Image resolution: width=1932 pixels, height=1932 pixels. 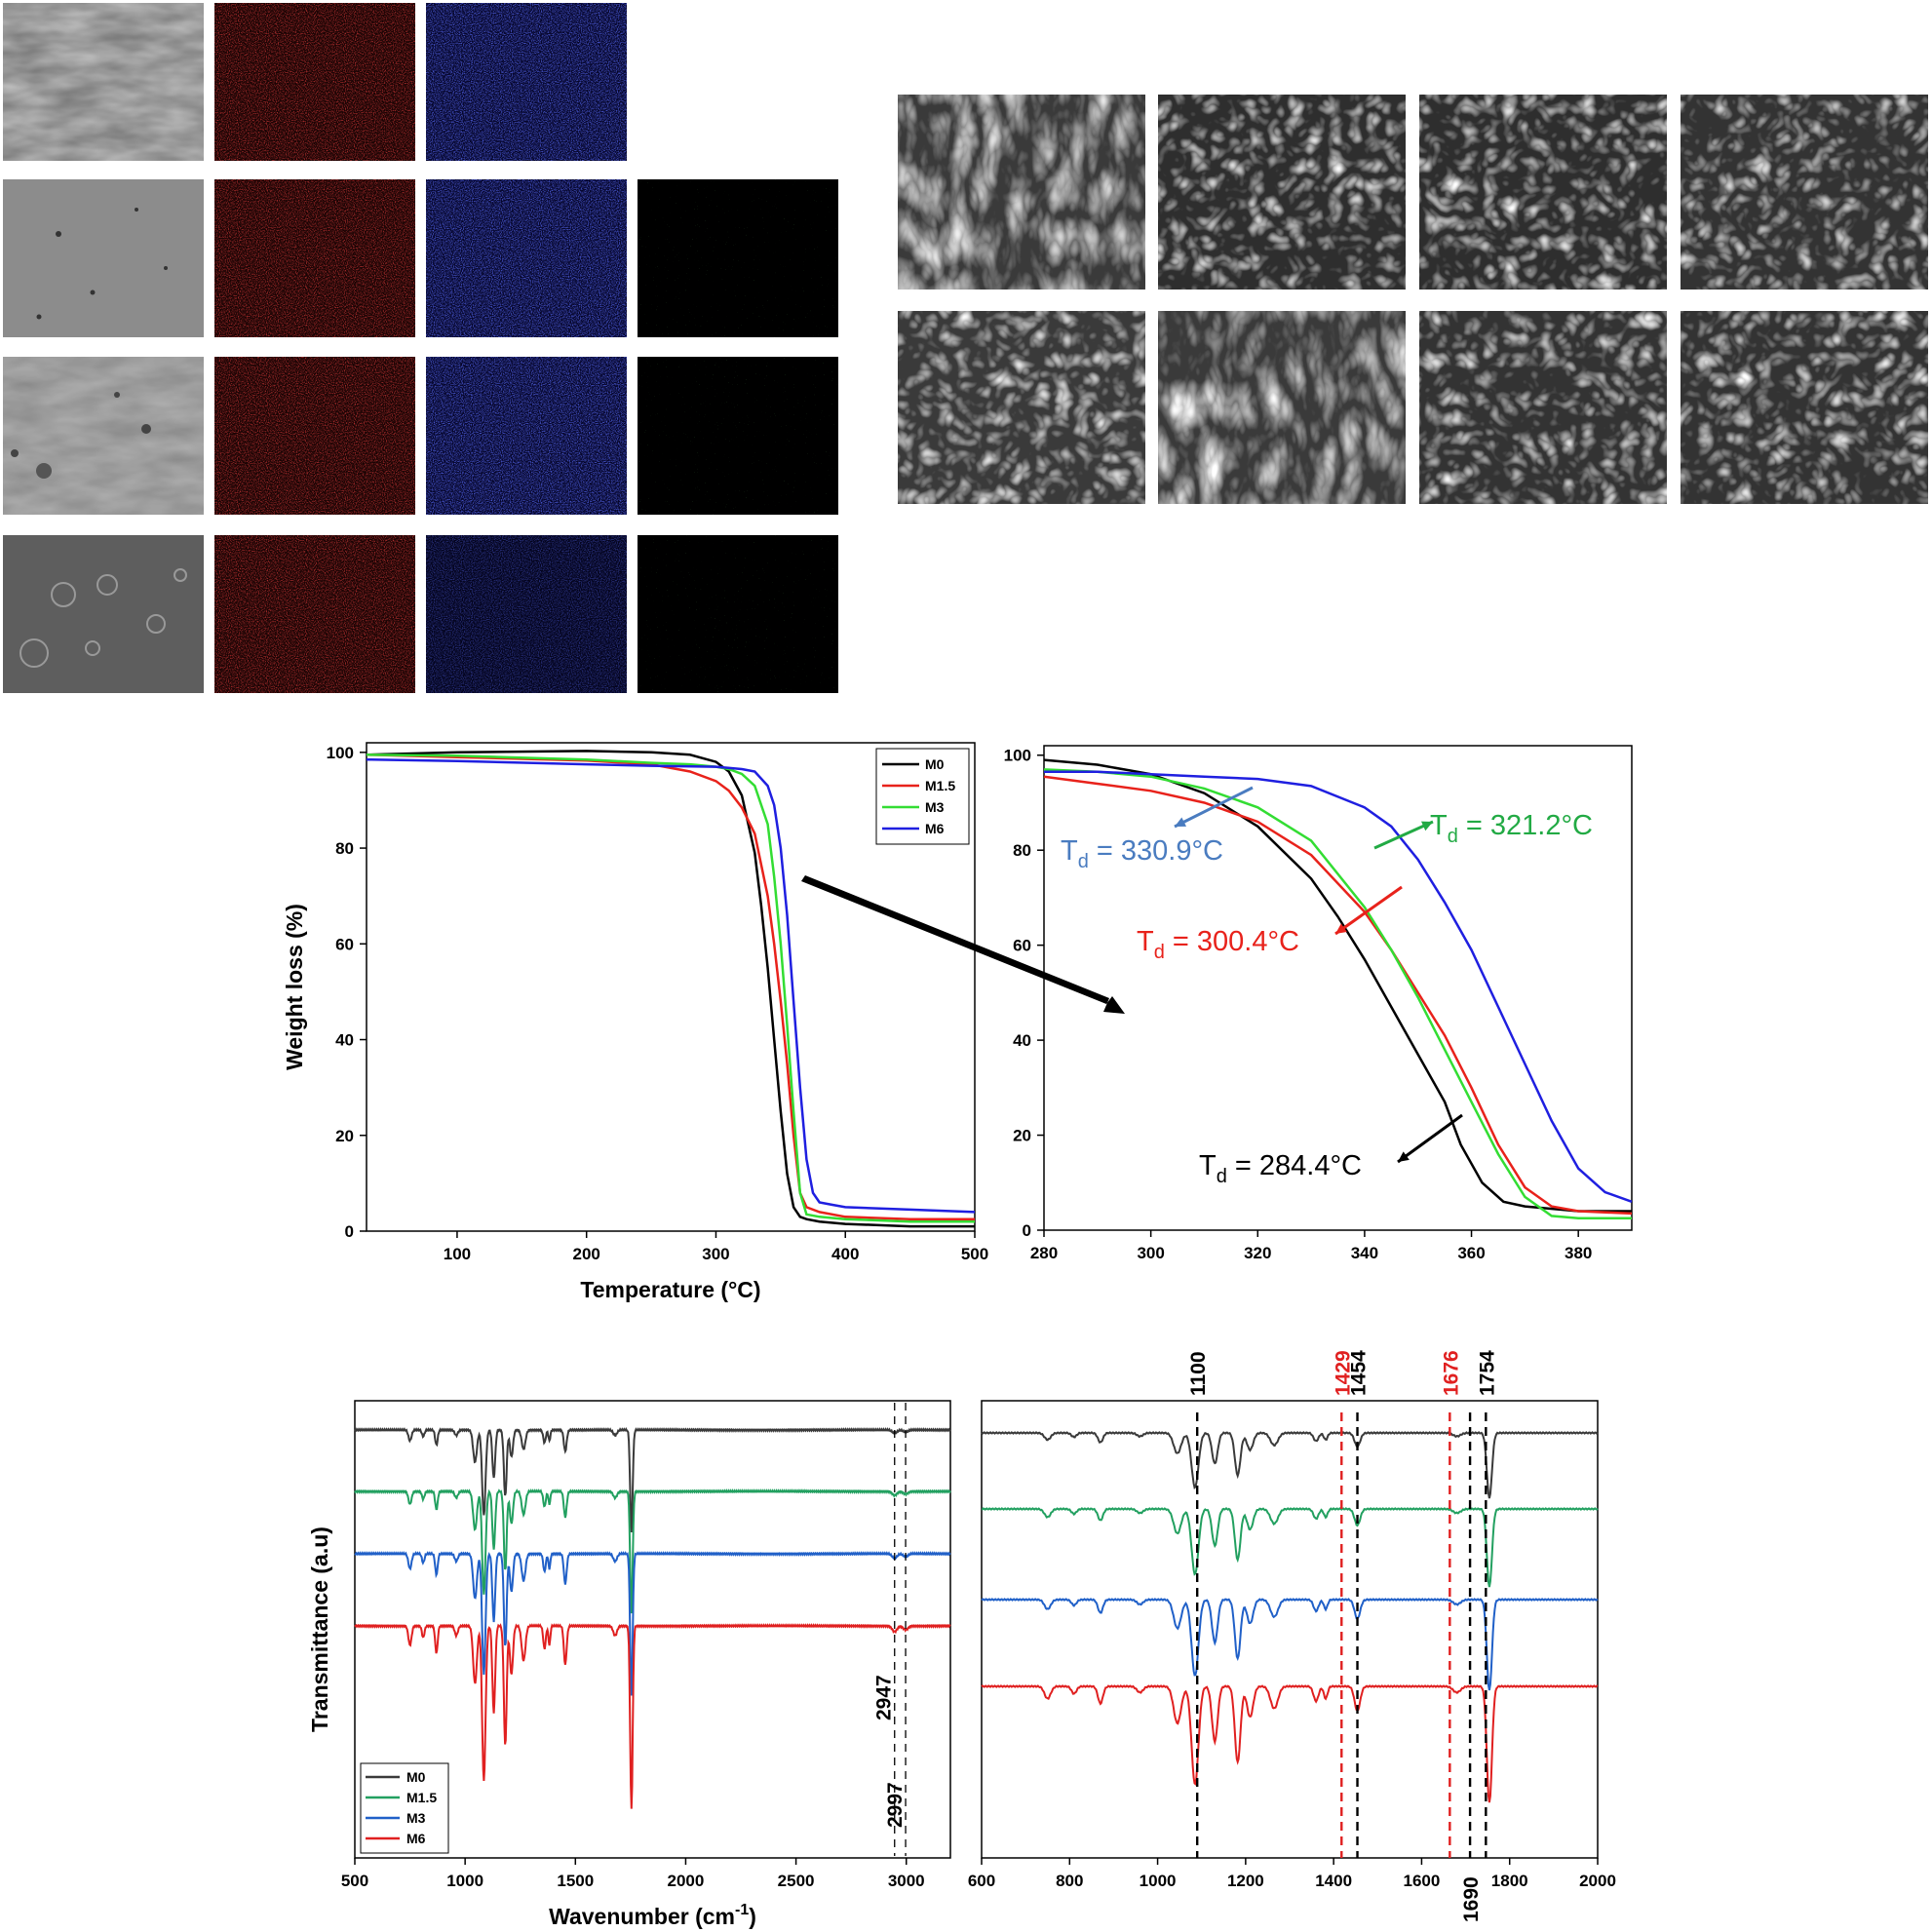 What do you see at coordinates (1509, 1881) in the screenshot?
I see `x-tick-label: 1800` at bounding box center [1509, 1881].